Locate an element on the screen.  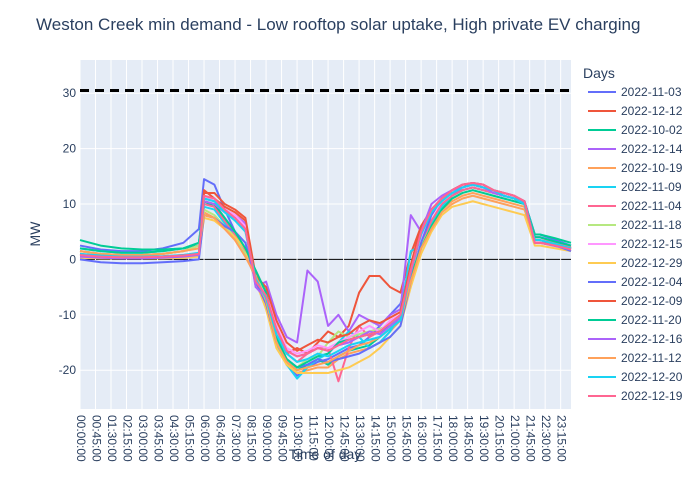
x-tick-label: 06:00:00 is located at coordinates (205, 438).